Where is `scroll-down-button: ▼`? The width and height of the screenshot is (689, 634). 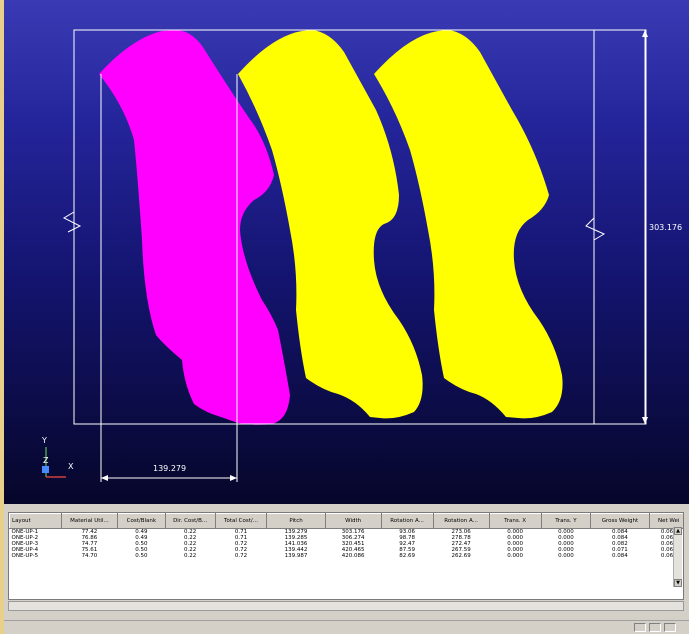 scroll-down-button: ▼ is located at coordinates (678, 583).